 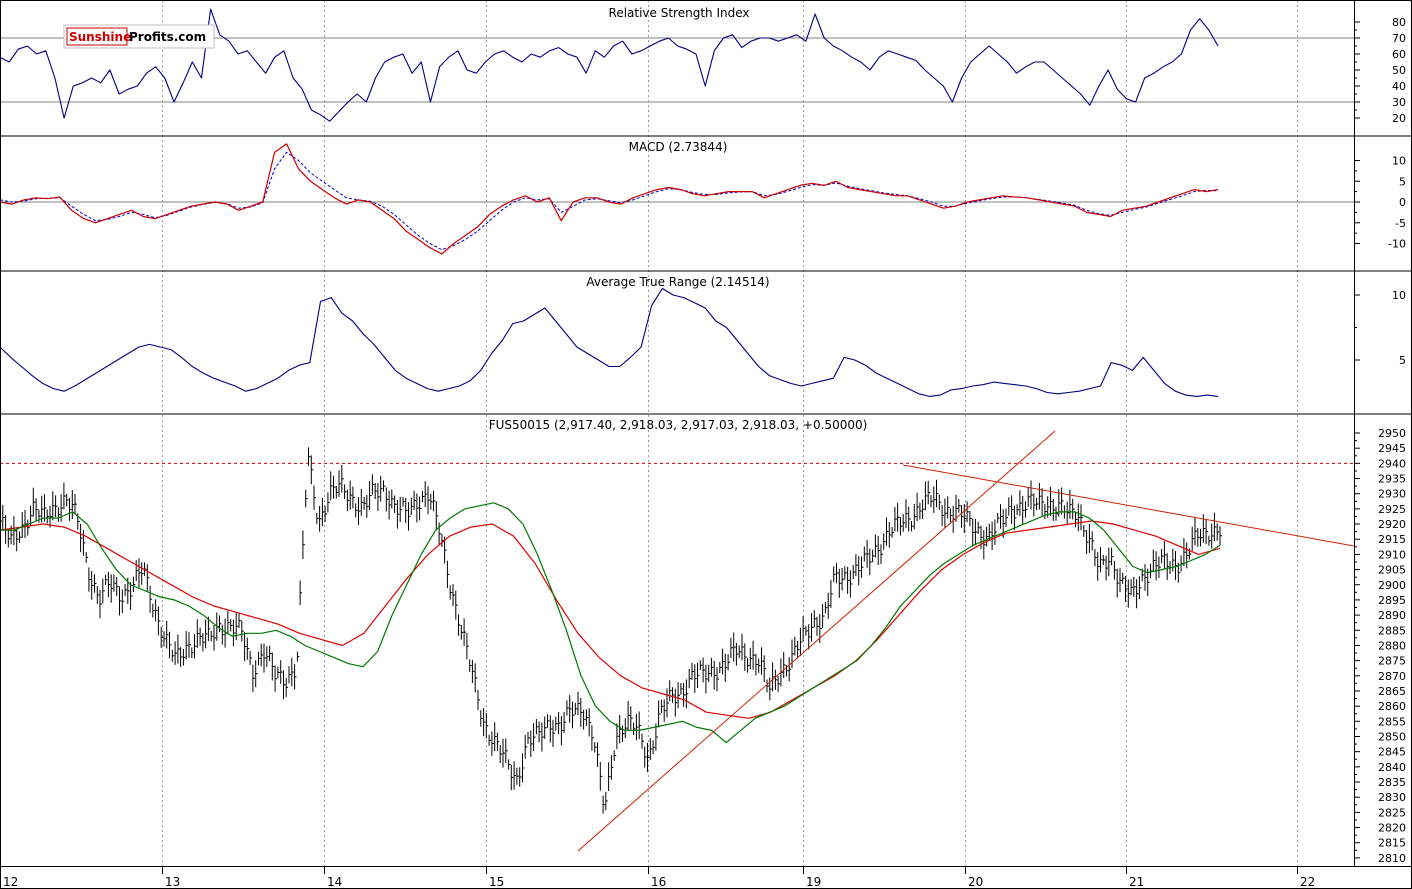 What do you see at coordinates (1307, 882) in the screenshot?
I see `x-tick-label: 22` at bounding box center [1307, 882].